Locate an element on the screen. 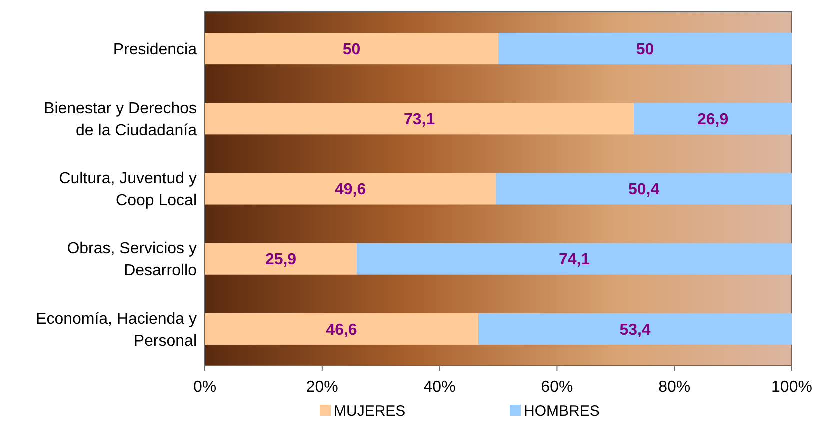 Image resolution: width=818 pixels, height=428 pixels. data-label: 73,1 is located at coordinates (420, 120).